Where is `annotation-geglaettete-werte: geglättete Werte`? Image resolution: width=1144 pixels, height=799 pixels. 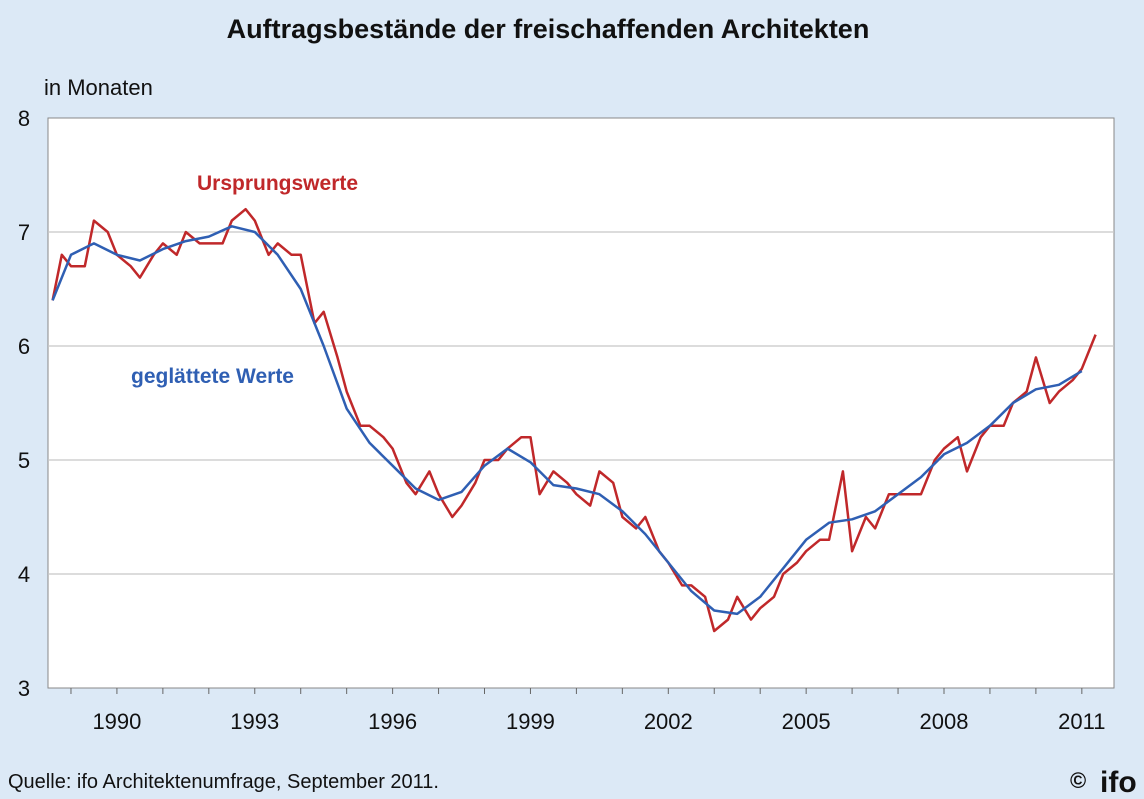
annotation-geglaettete-werte: geglättete Werte is located at coordinates (212, 376).